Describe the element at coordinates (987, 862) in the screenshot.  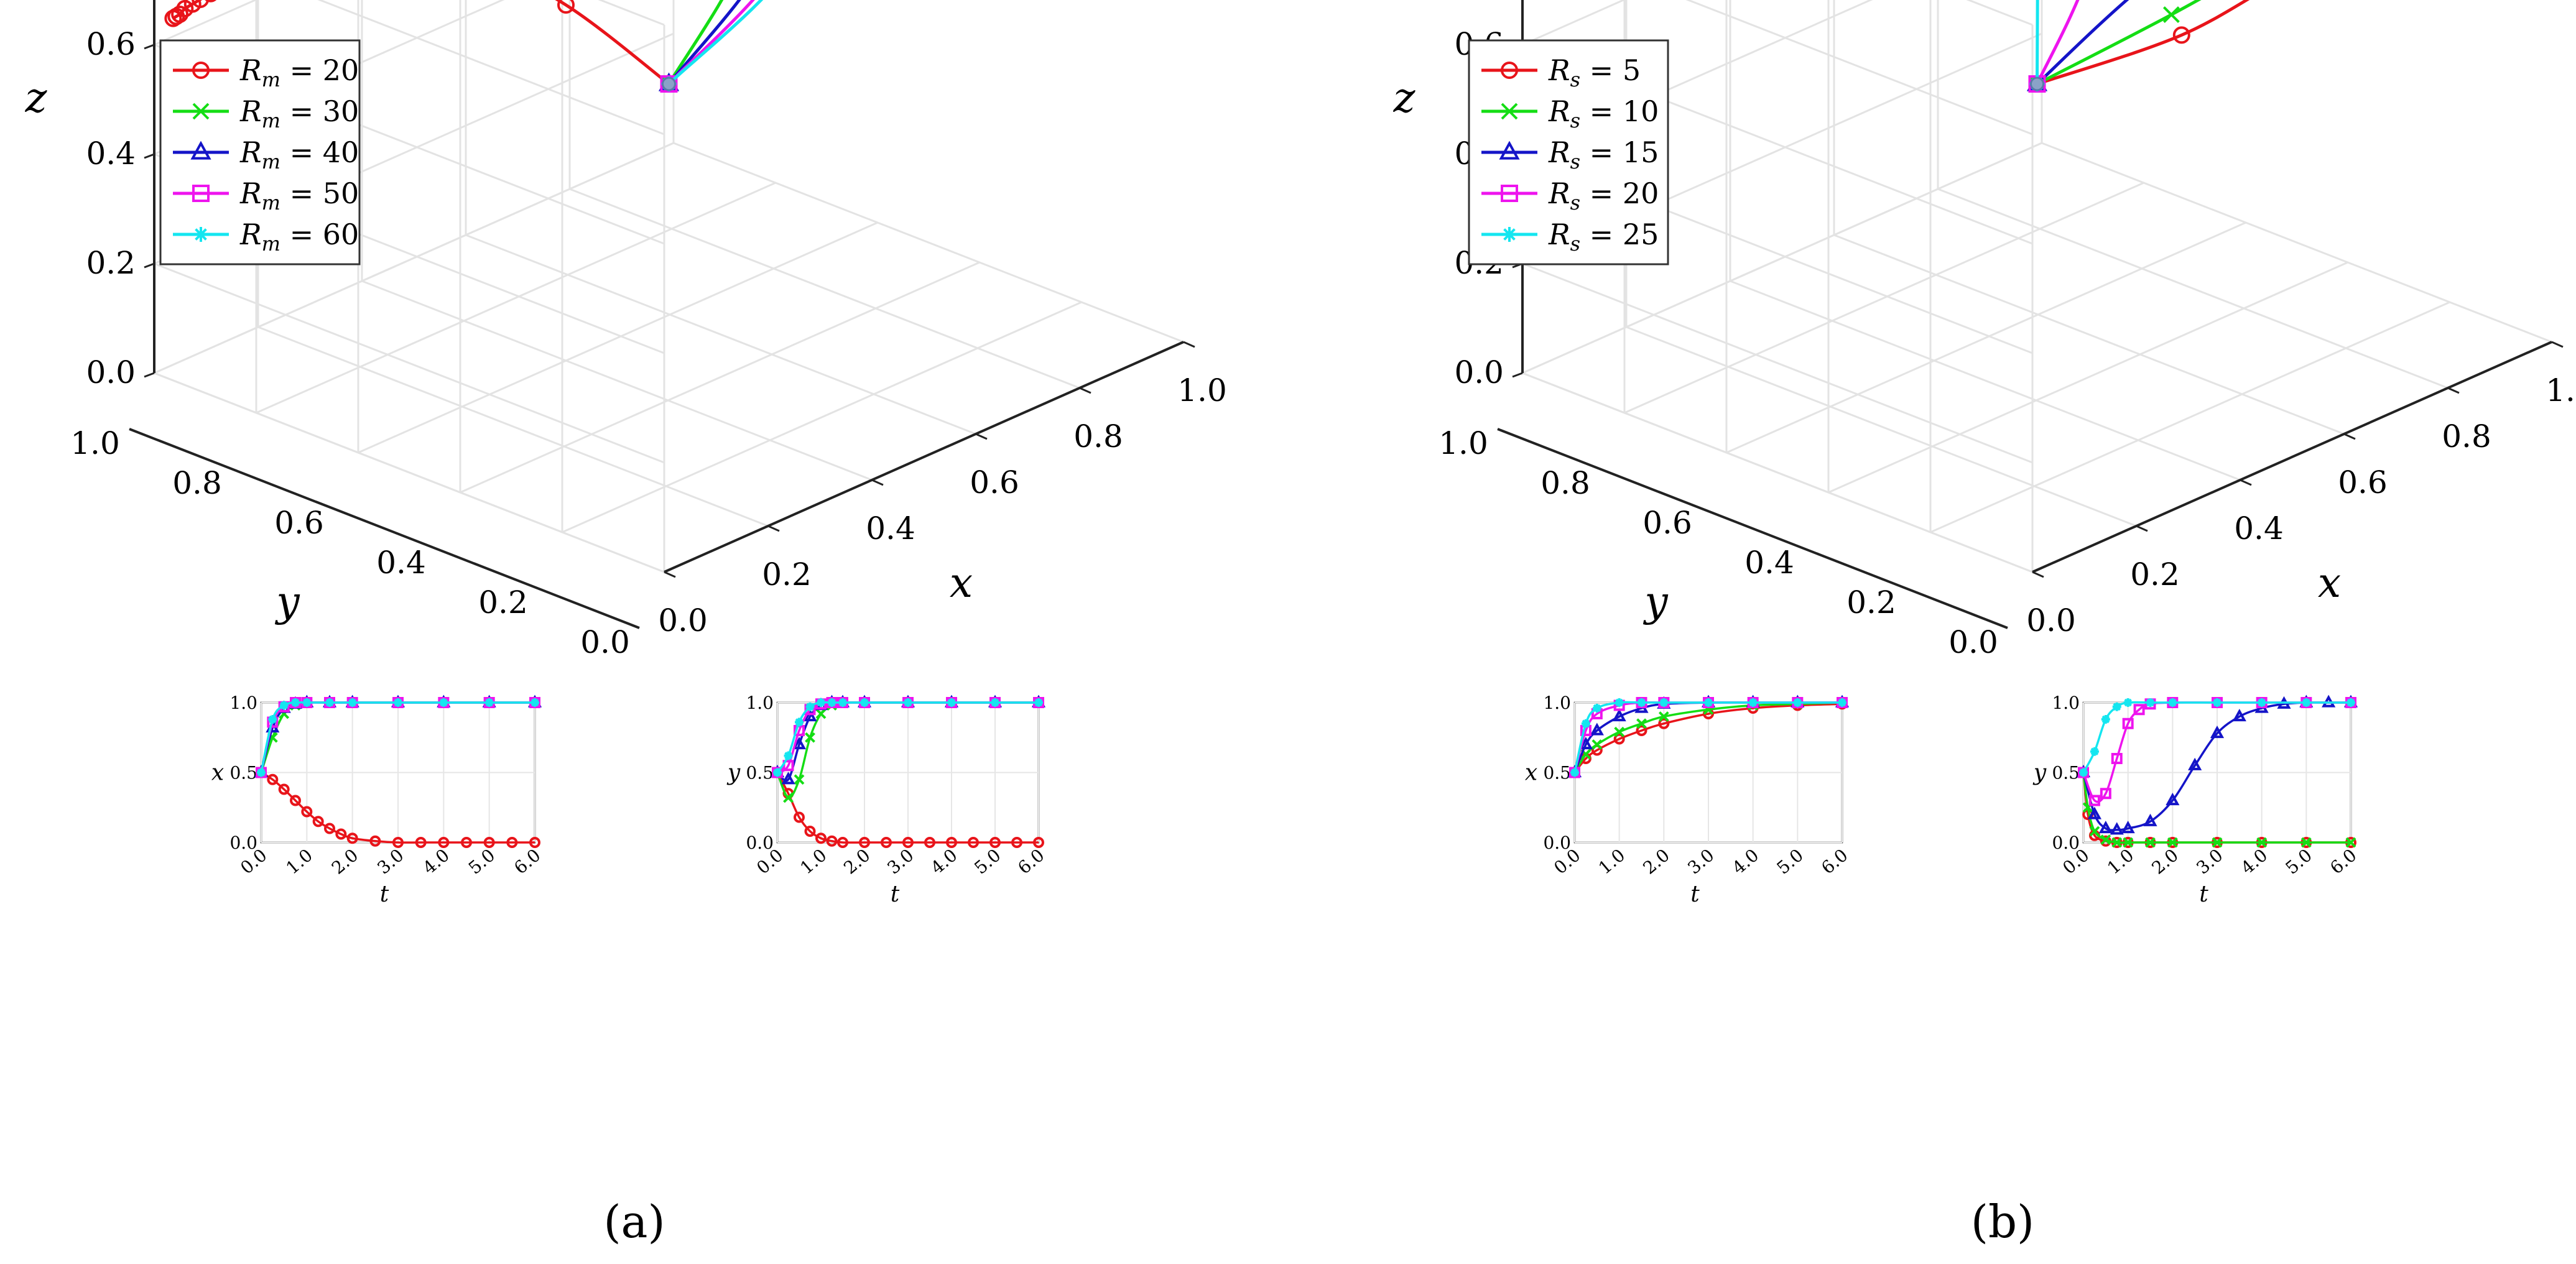
I see `inset-x-tick-label: 5.0` at that location.